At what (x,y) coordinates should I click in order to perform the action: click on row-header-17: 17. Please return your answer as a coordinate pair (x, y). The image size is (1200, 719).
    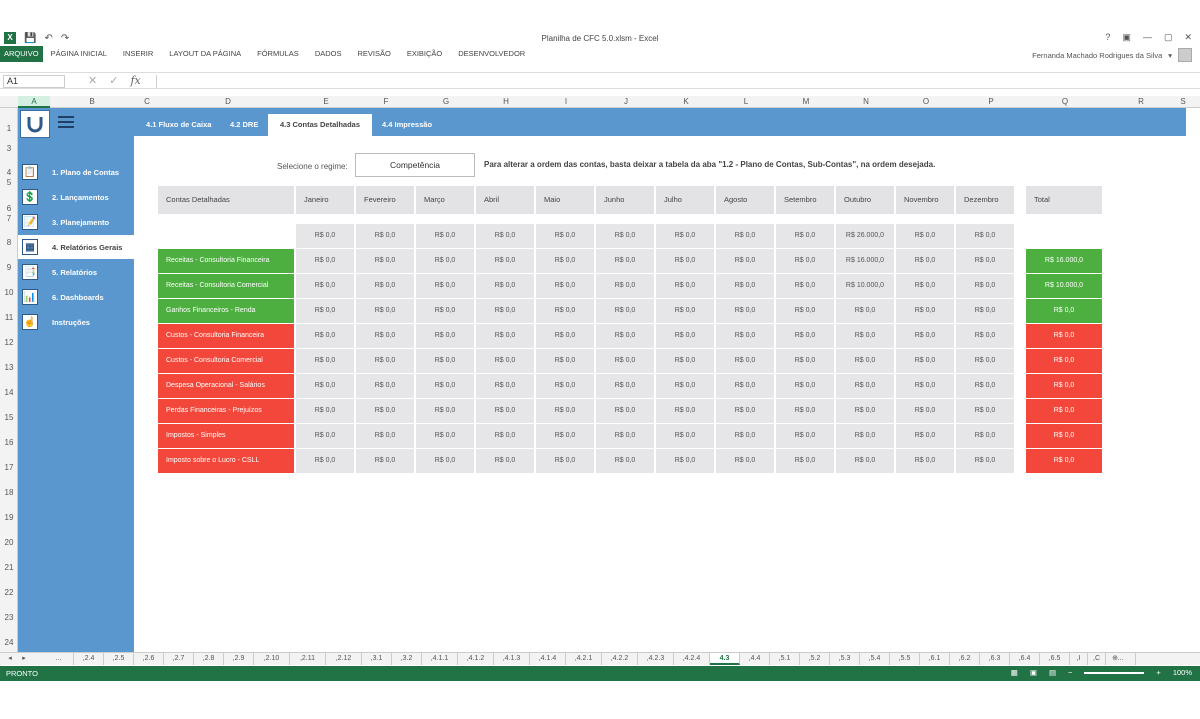
    Looking at the image, I should click on (9, 467).